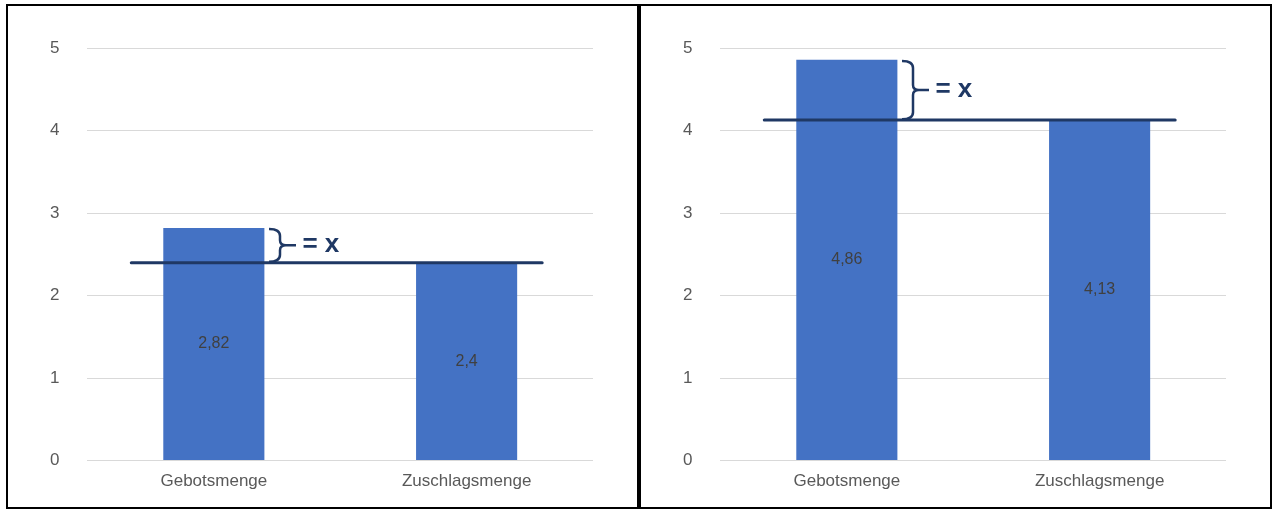 This screenshot has width=1274, height=511. I want to click on data-label: 2,82, so click(214, 343).